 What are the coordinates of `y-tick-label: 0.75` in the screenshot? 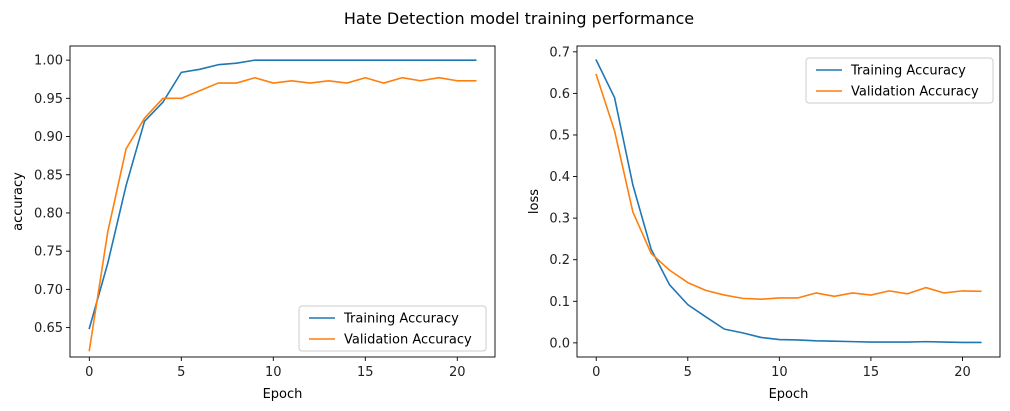 It's located at (48, 252).